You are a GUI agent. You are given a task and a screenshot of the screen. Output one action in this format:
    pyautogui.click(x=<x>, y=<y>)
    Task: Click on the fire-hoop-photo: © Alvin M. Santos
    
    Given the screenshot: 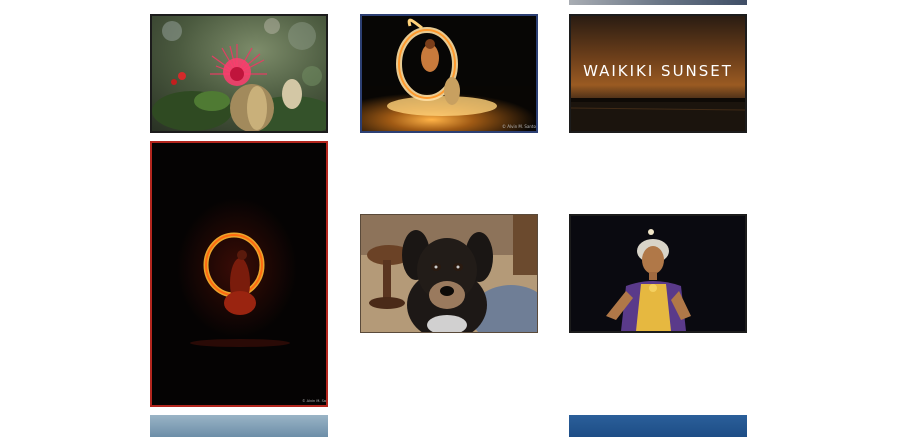 What is the action you would take?
    pyautogui.click(x=239, y=274)
    